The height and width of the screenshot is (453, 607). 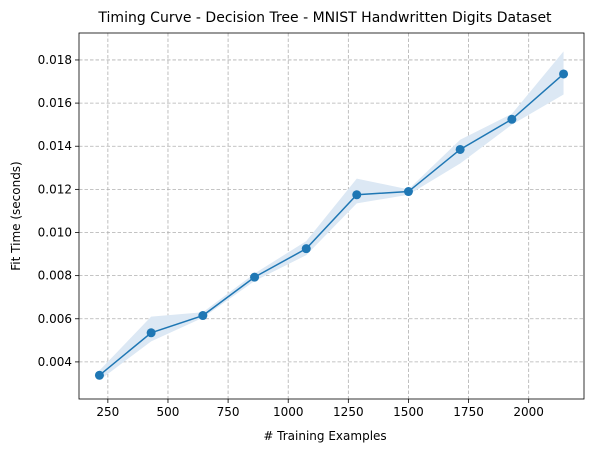 What do you see at coordinates (324, 436) in the screenshot?
I see `x-axis-title: # Training Examples` at bounding box center [324, 436].